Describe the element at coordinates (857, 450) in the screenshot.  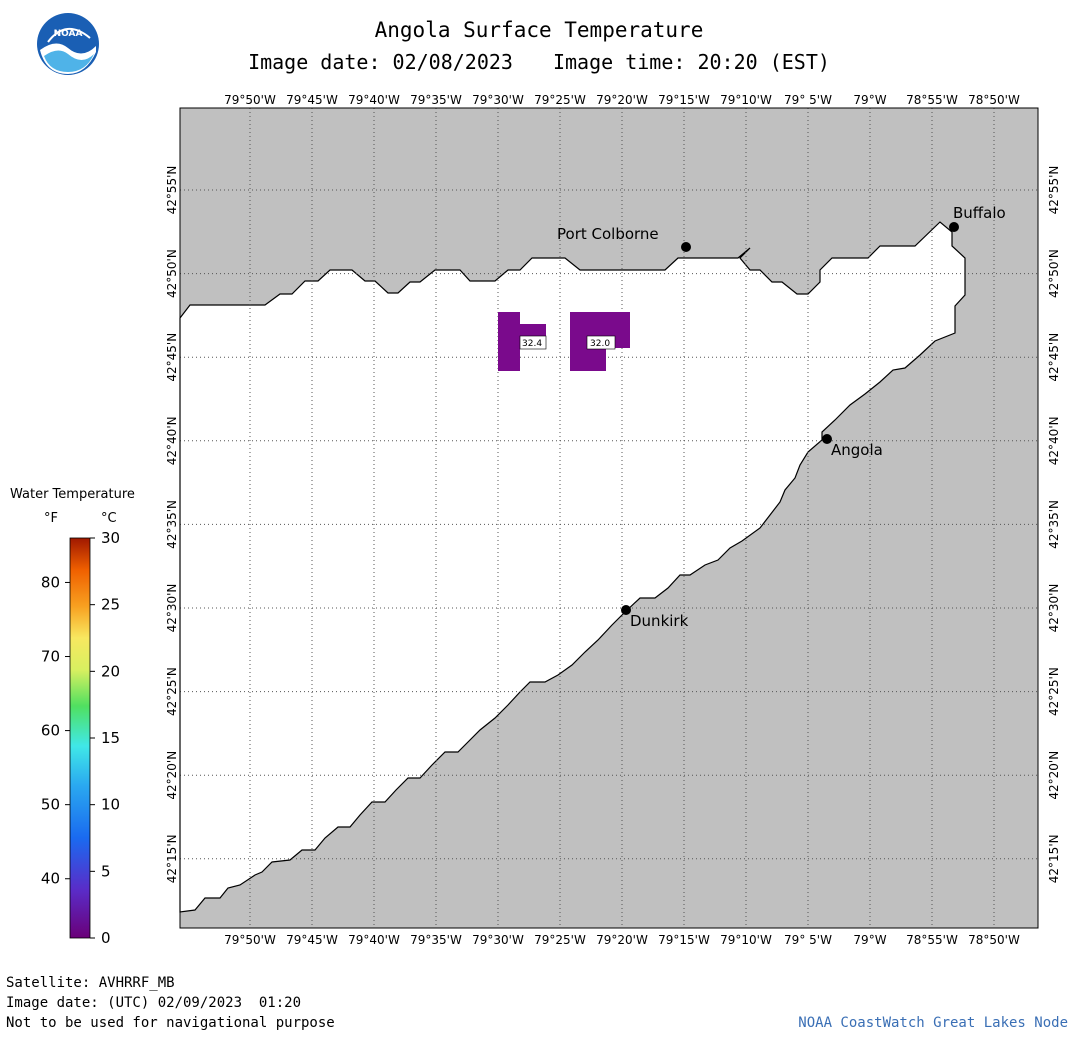
I see `city-label-angola: Angola` at that location.